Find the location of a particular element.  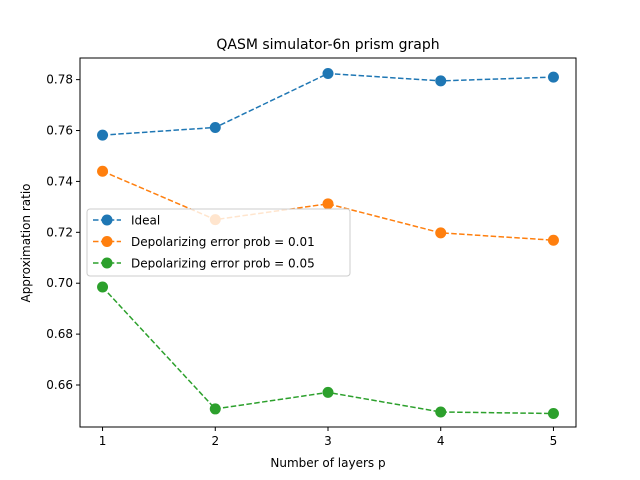

legend-label: Depolarizing error prob = 0.05 is located at coordinates (223, 264).